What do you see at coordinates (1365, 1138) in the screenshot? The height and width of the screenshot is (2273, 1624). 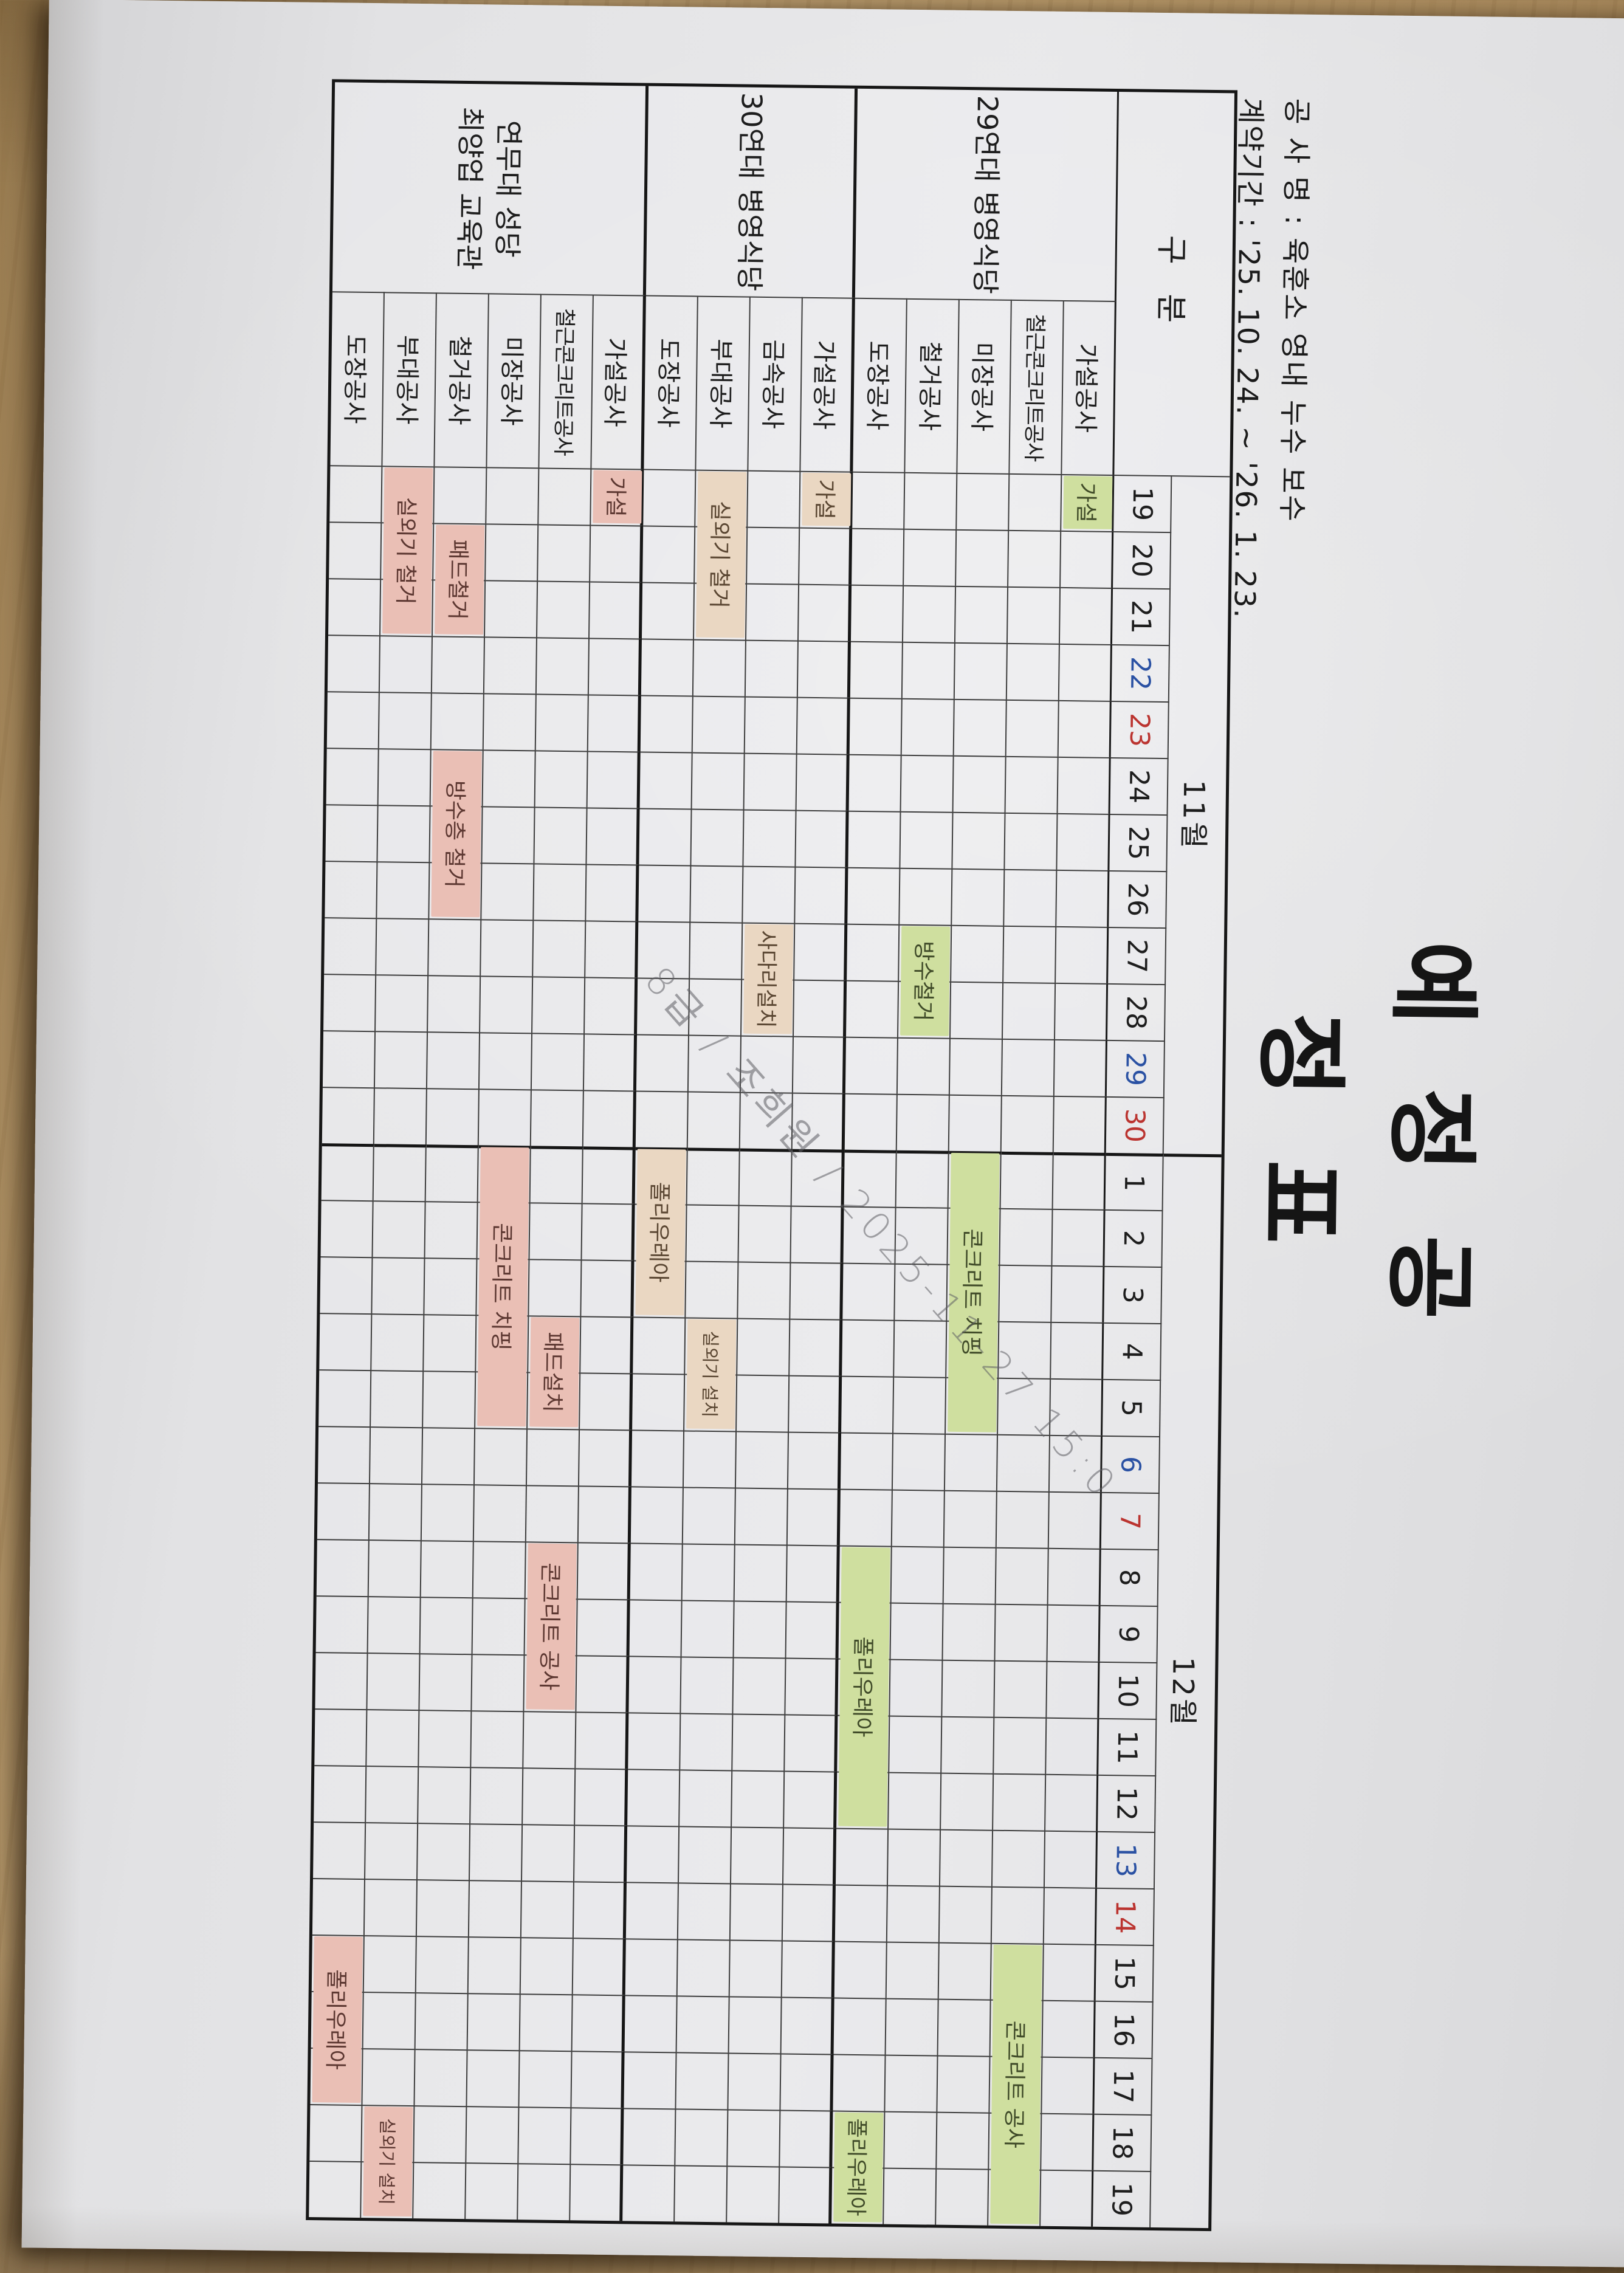 I see `page-title: 예 정 공 정 표` at bounding box center [1365, 1138].